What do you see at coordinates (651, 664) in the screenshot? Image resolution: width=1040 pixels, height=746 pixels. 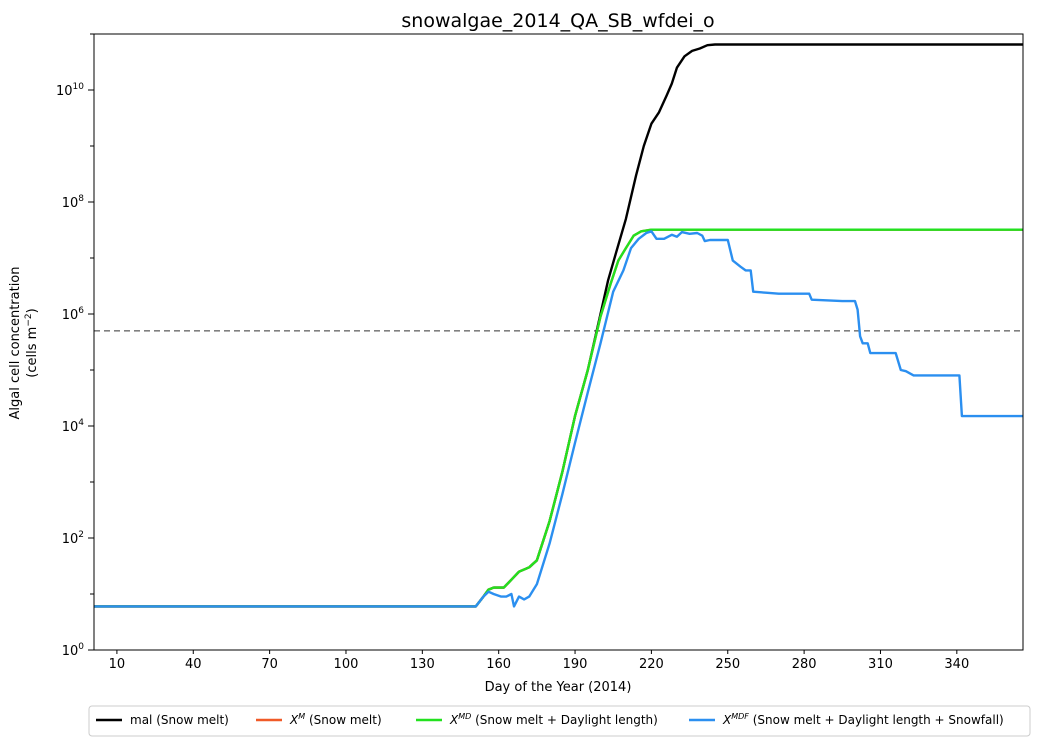 I see `x-tick-label: 220` at bounding box center [651, 664].